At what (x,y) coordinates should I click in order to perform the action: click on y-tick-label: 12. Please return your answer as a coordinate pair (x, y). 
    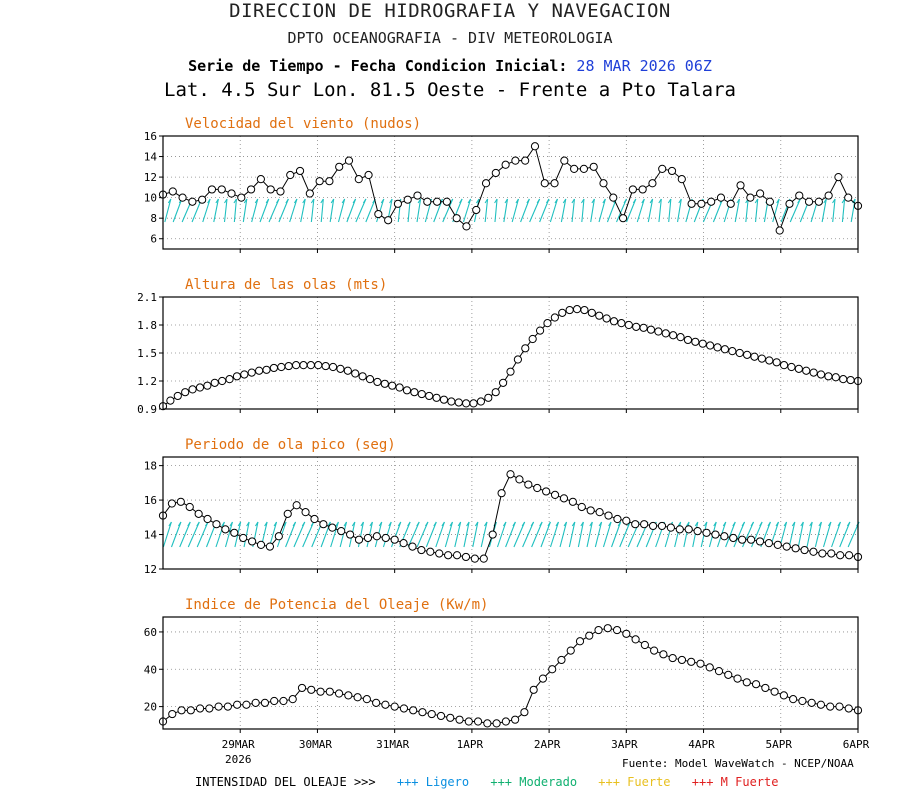
    Looking at the image, I should click on (150, 569).